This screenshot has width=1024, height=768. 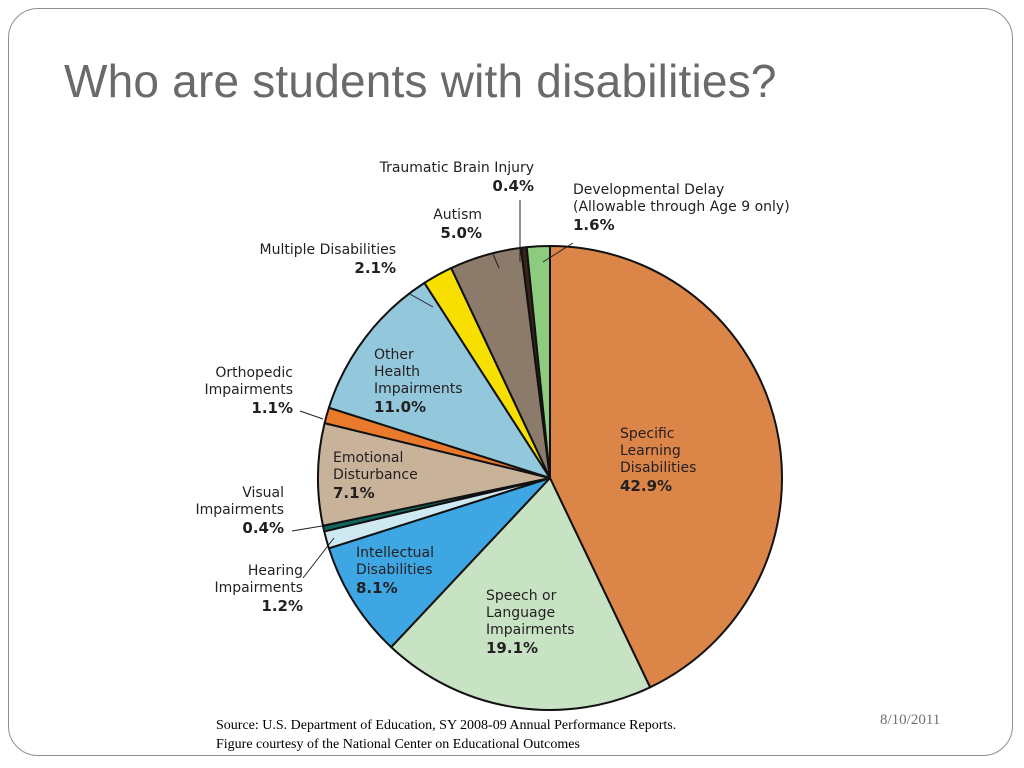 I want to click on slice-label-ohi: Other, so click(x=394, y=355).